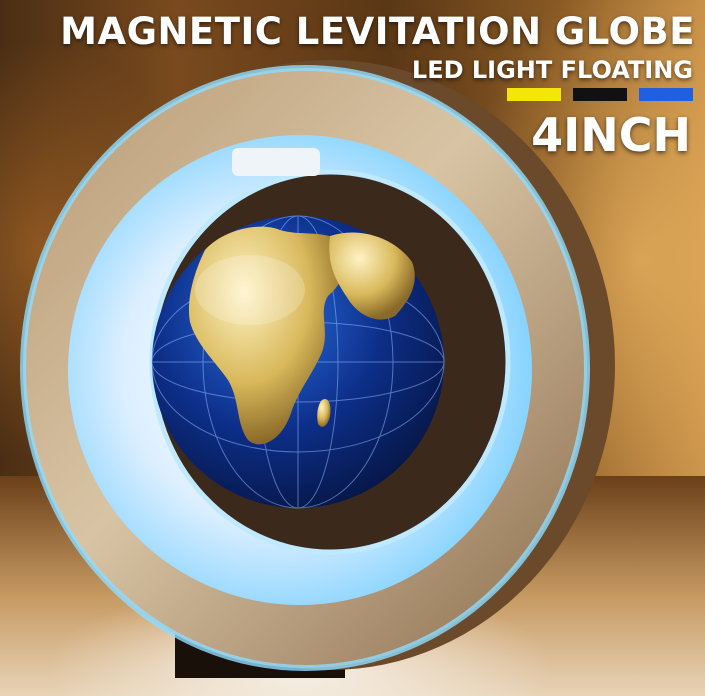 This screenshot has width=705, height=696. I want to click on swatch-yellow, so click(534, 94).